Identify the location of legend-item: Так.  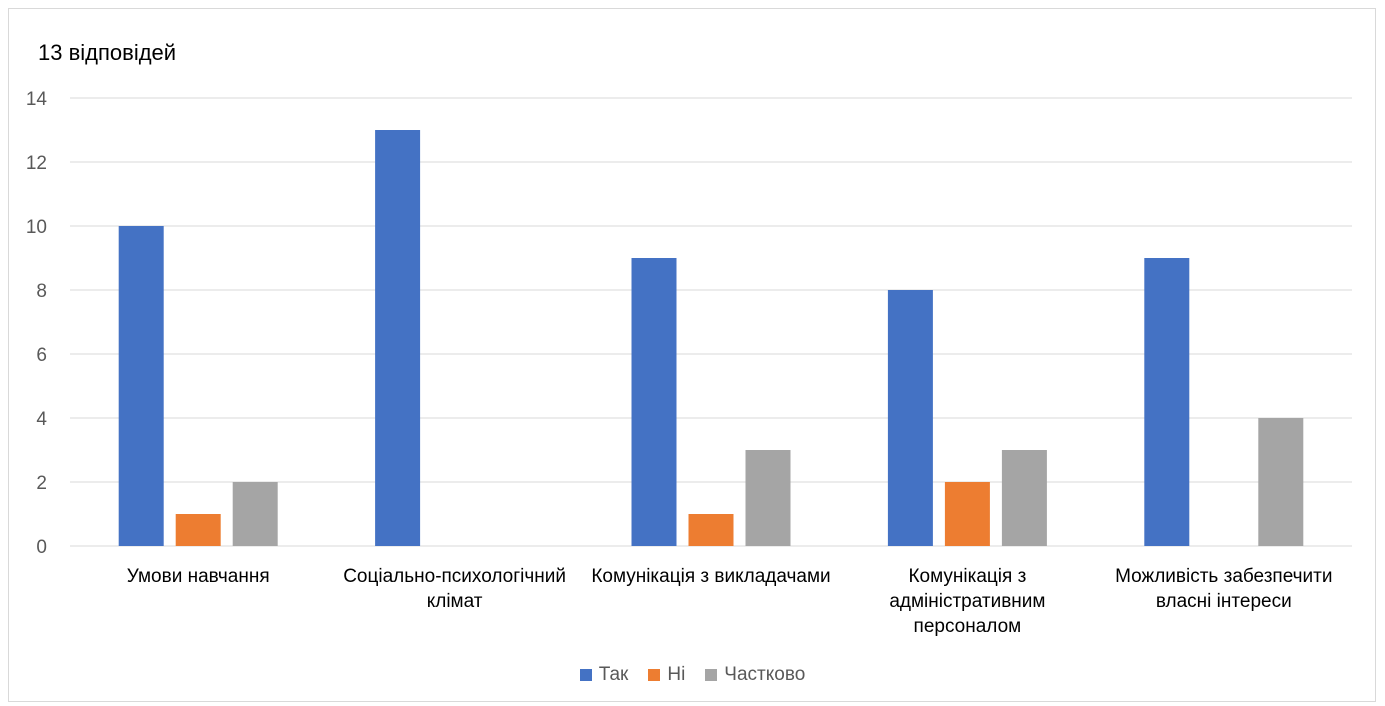
(604, 675).